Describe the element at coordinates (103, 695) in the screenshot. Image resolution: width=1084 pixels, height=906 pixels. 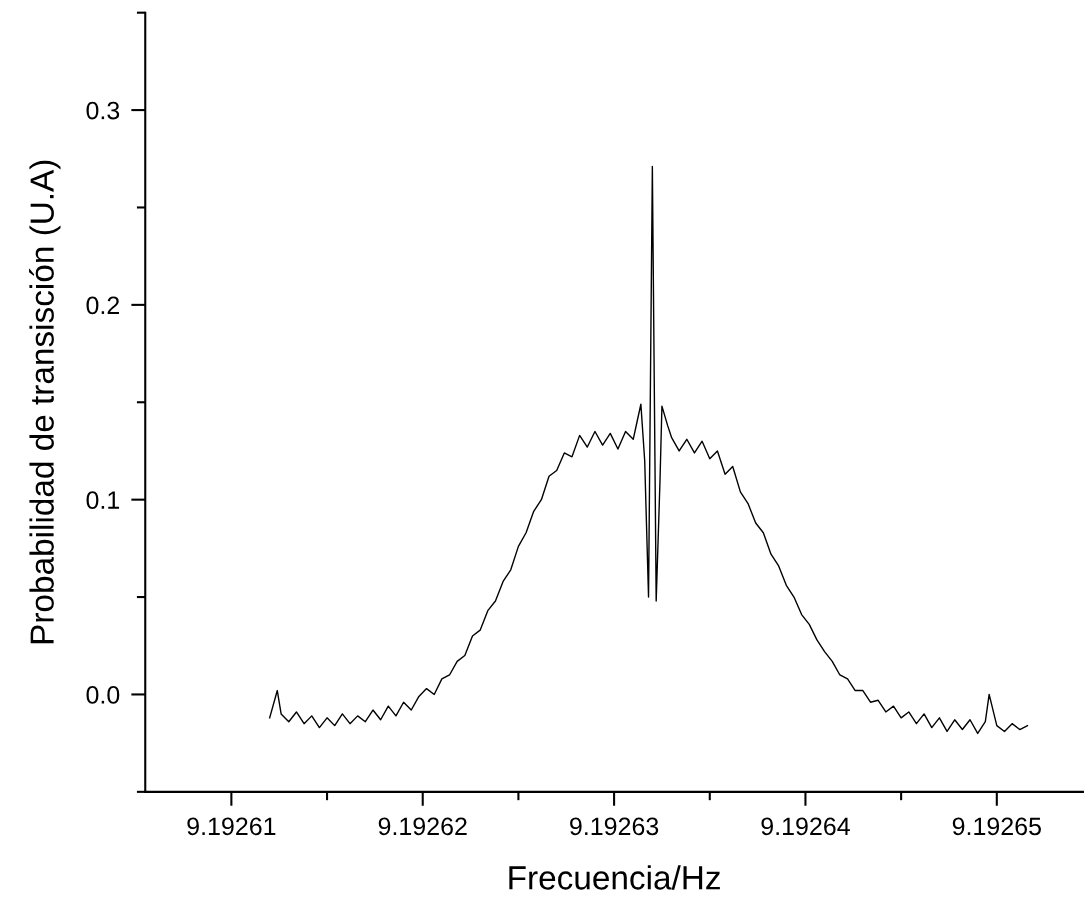
I see `y-tick-label: 0.0` at that location.